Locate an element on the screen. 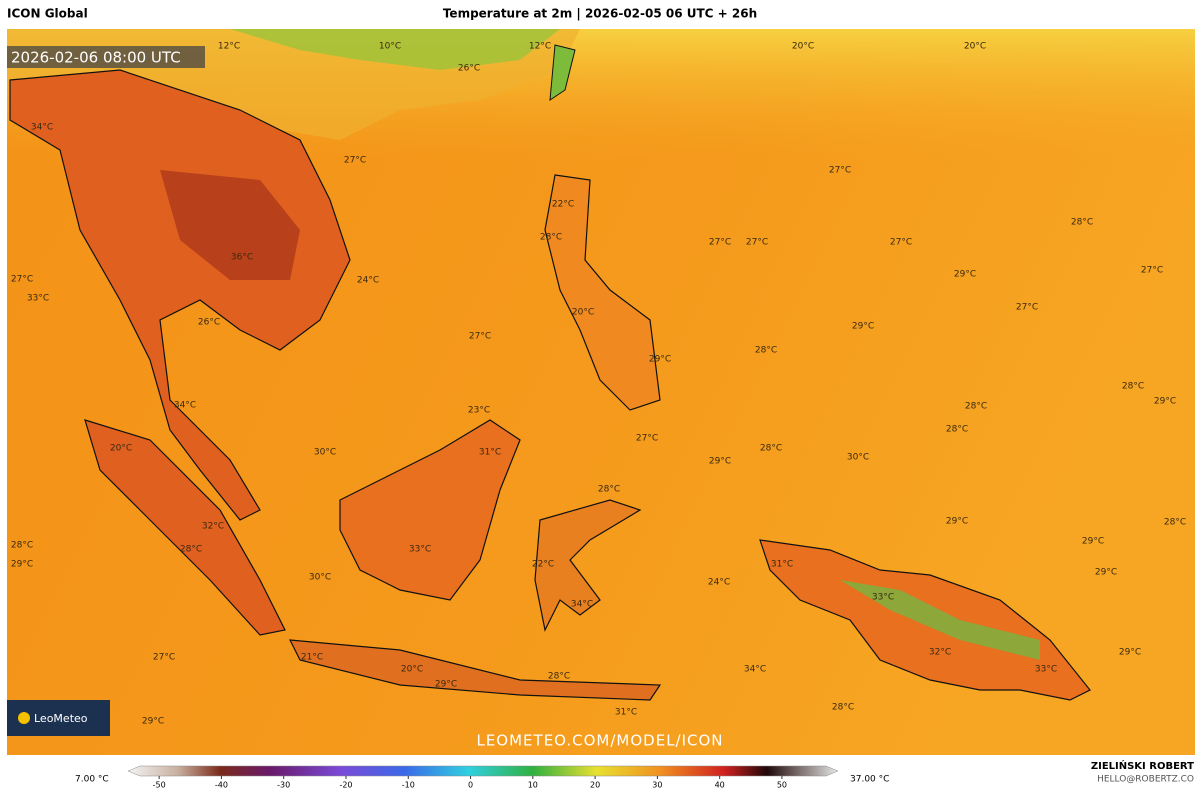 The image size is (1200, 793). philippines is located at coordinates (602, 292).